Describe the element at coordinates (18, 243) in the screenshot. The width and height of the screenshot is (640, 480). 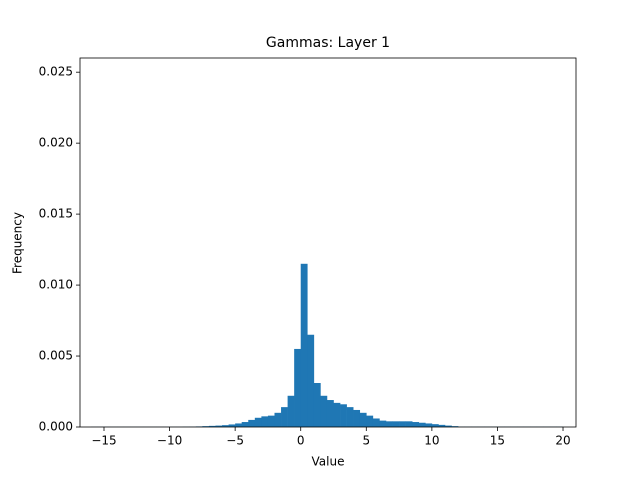
I see `y-axis-label: Frequency` at that location.